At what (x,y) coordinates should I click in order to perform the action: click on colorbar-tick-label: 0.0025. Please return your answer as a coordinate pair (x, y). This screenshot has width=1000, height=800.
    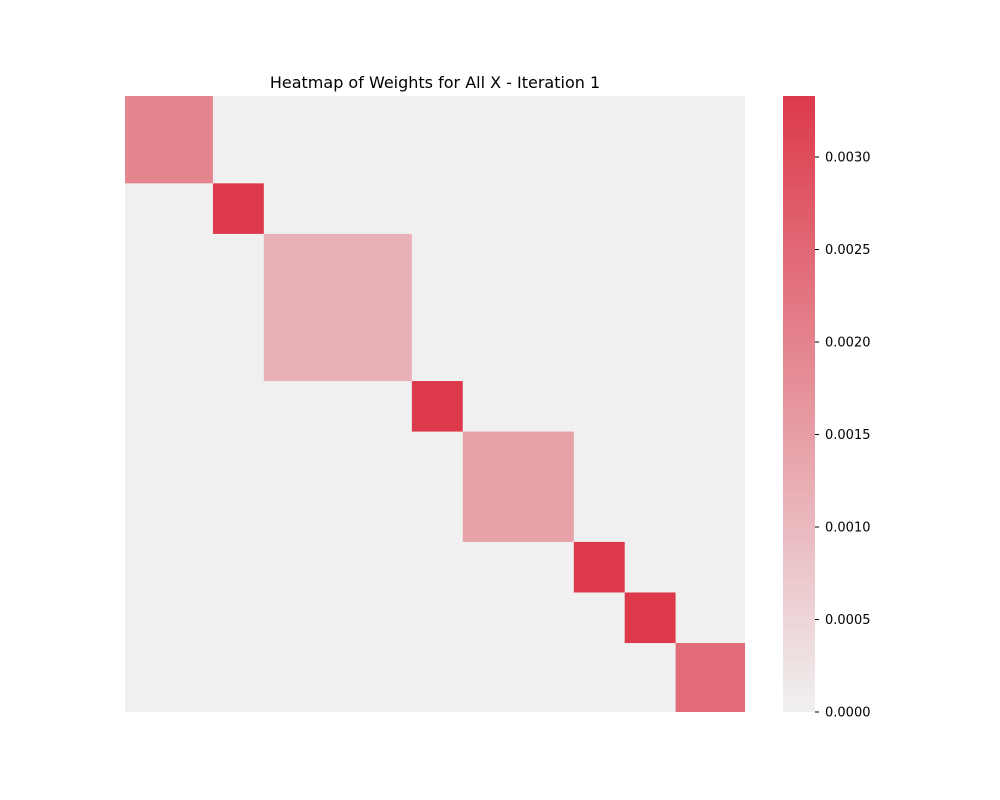
    Looking at the image, I should click on (848, 250).